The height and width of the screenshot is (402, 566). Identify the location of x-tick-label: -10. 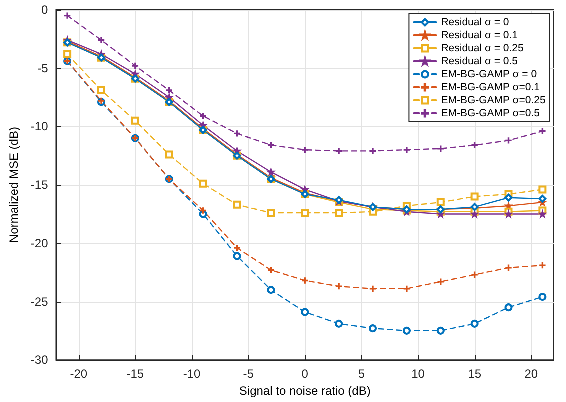
(192, 374).